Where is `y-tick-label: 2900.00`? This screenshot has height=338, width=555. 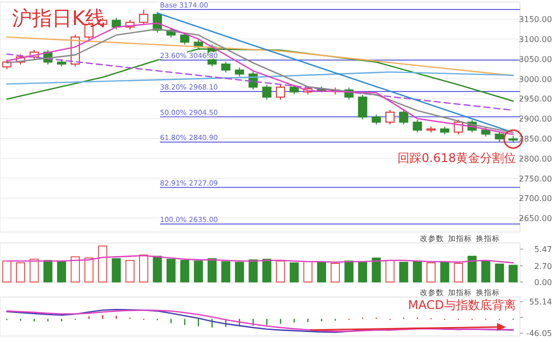 y-tick-label: 2900.00 is located at coordinates (535, 119).